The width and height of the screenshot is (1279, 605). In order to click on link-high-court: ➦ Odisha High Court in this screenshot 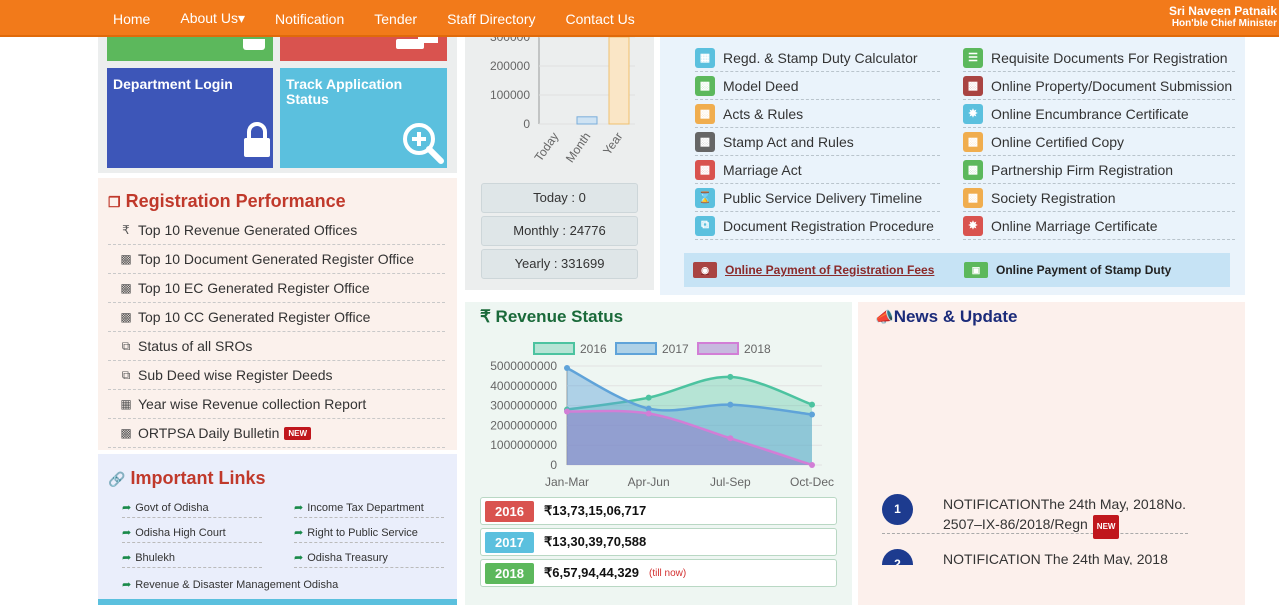, I will do `click(192, 533)`.